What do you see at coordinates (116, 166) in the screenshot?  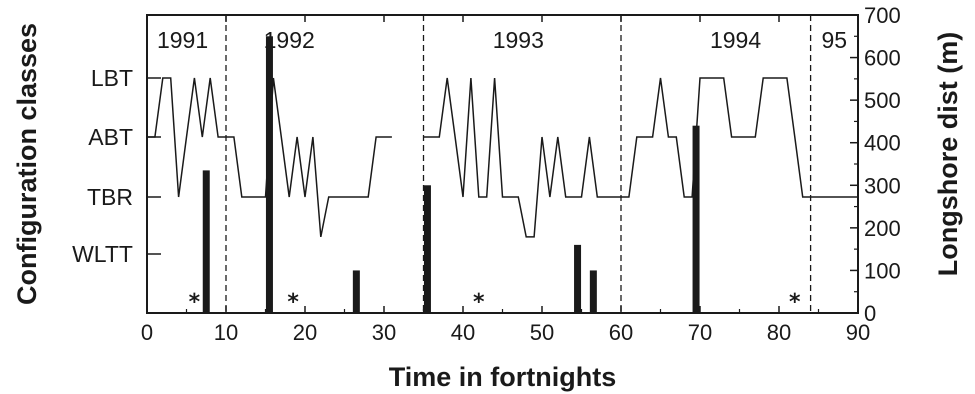 I see `class-ticks: WLTT TBR ABT LBT` at bounding box center [116, 166].